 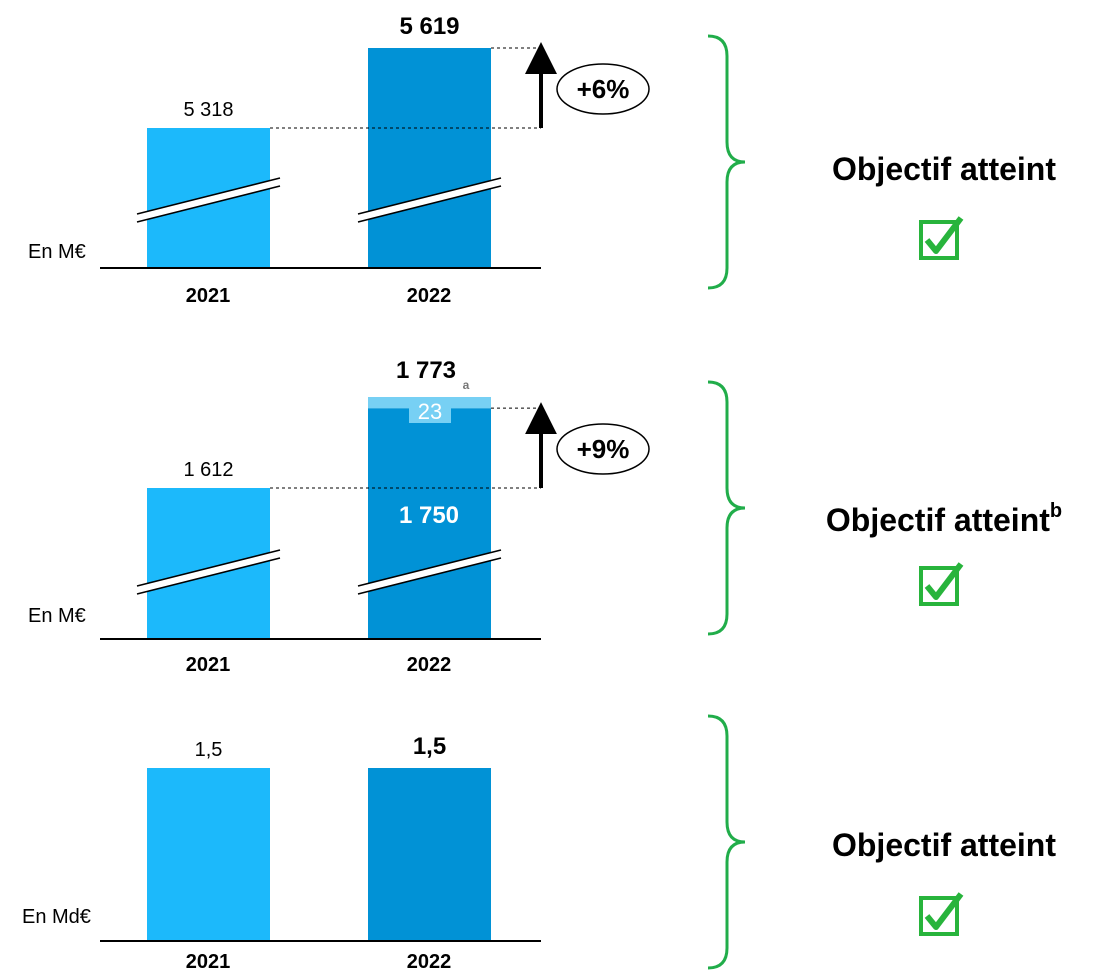 I want to click on footnote-marker-a: a, so click(x=466, y=385).